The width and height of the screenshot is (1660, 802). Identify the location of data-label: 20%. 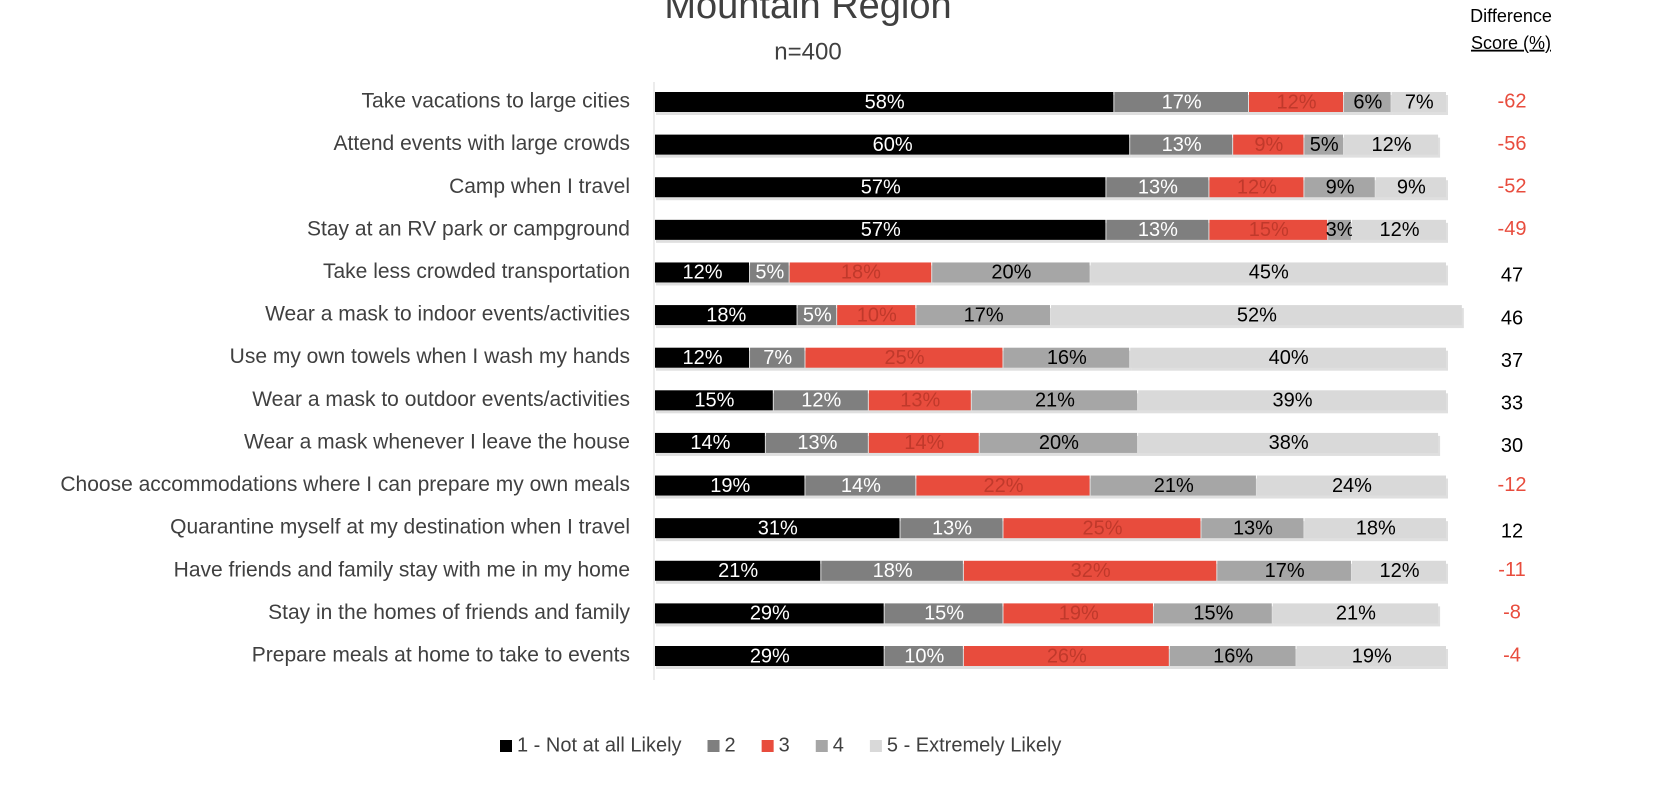
(1011, 273).